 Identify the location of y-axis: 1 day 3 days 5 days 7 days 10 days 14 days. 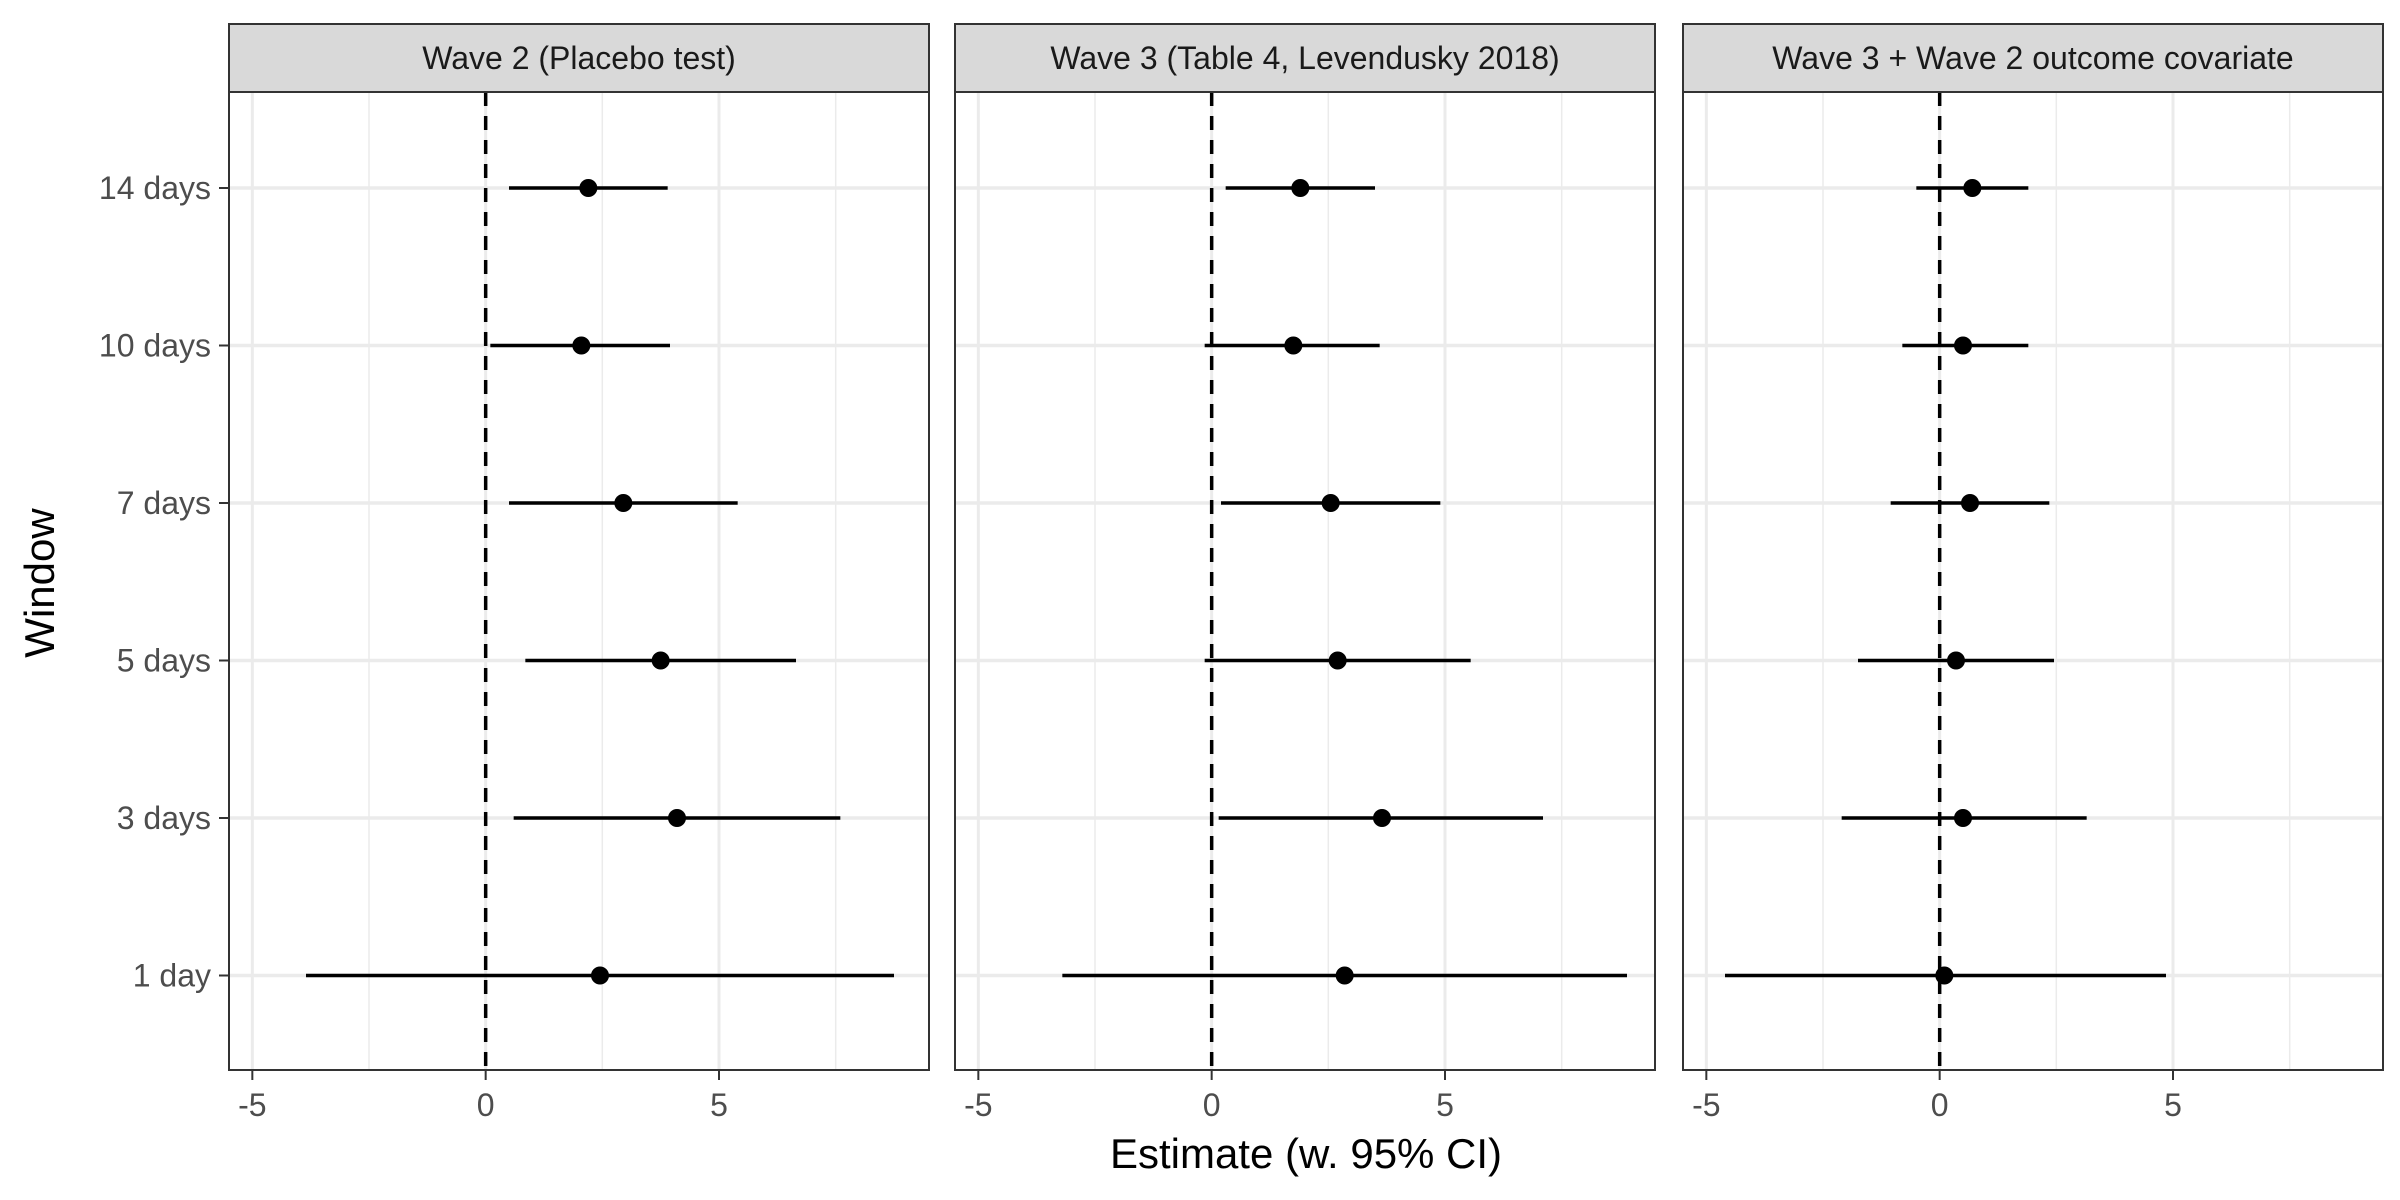
(164, 582).